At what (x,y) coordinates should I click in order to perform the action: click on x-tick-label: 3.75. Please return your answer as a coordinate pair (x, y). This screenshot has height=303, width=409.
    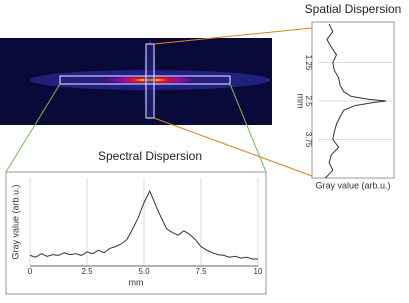
    Looking at the image, I should click on (308, 140).